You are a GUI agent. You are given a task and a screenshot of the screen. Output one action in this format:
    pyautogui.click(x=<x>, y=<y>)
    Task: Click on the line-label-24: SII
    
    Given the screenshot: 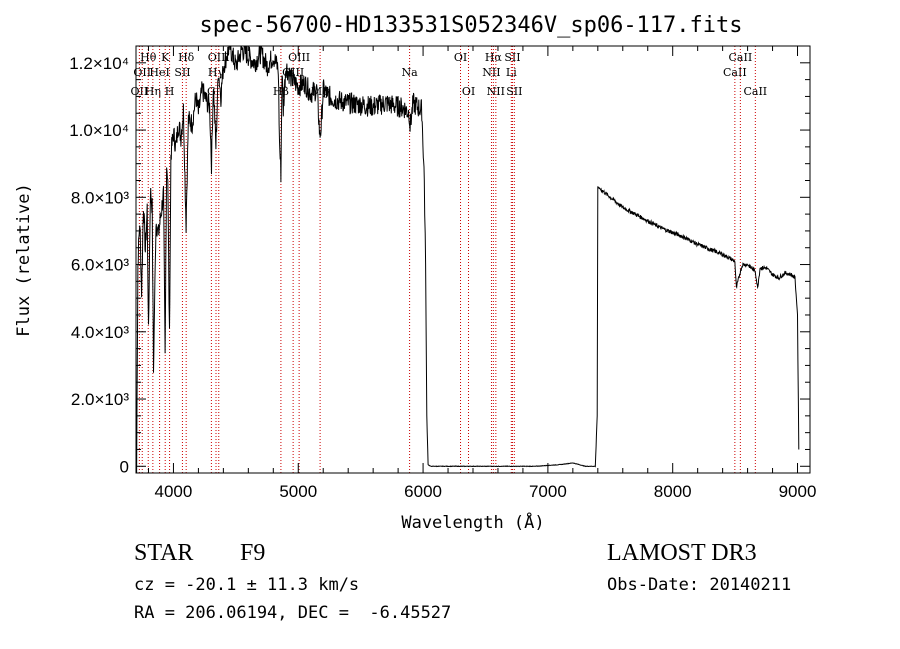 What is the action you would take?
    pyautogui.click(x=514, y=91)
    